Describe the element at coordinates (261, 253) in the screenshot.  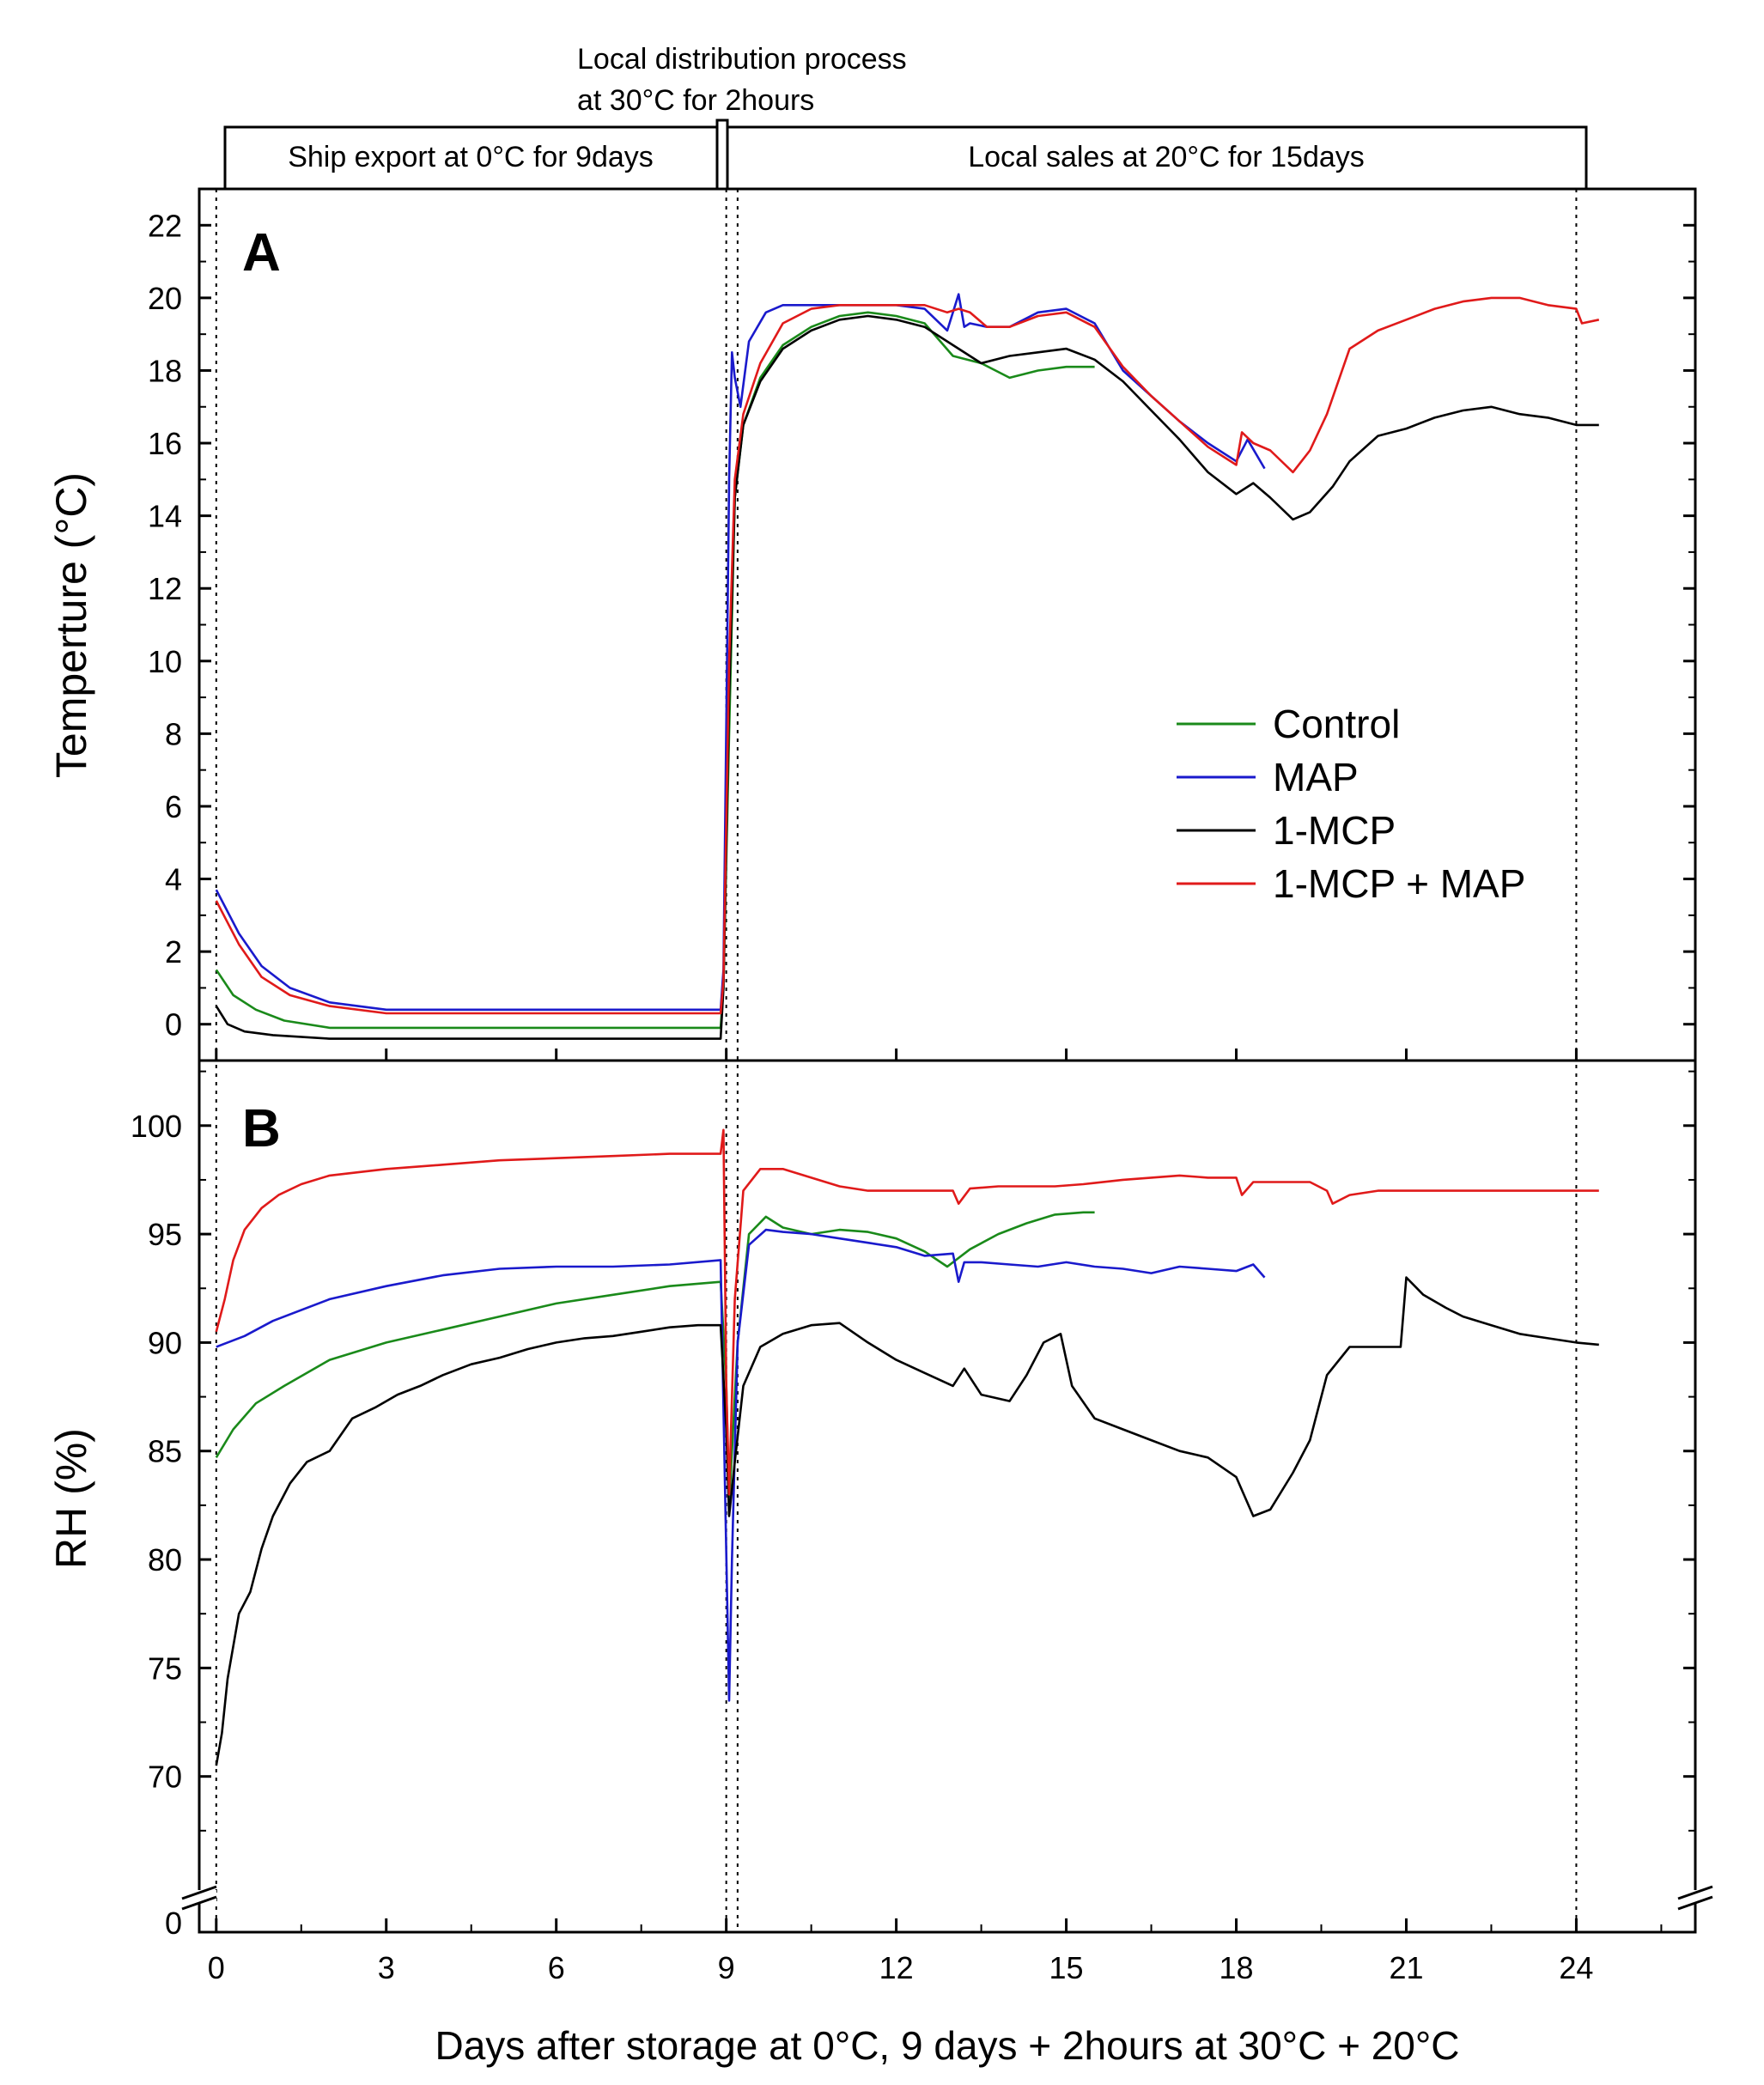
I see `panel-a-letter: A` at that location.